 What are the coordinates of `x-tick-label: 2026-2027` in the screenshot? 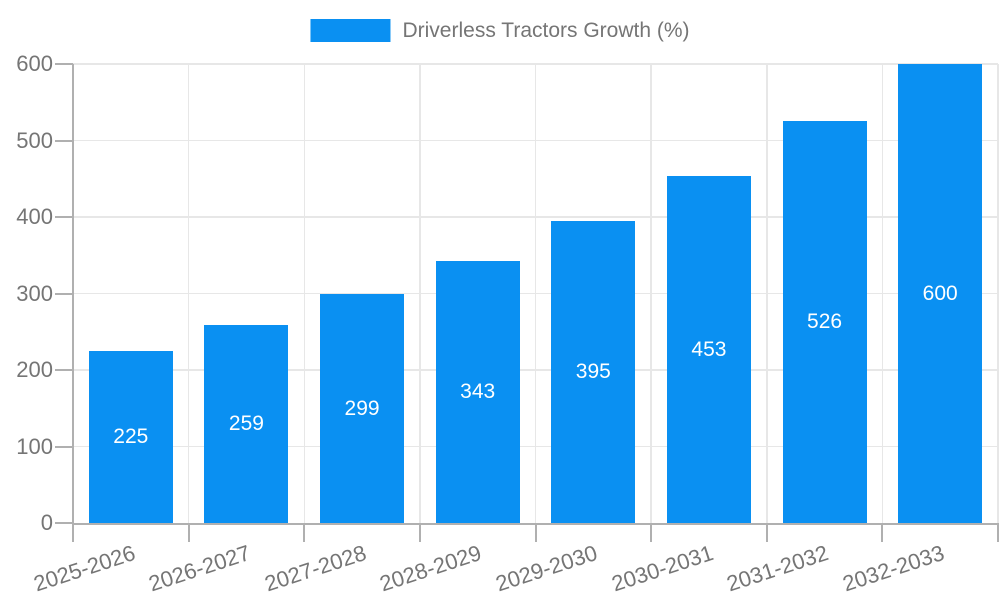 It's located at (199, 568).